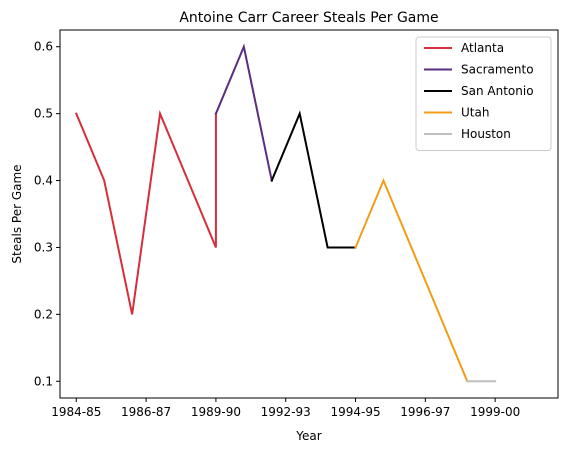 This screenshot has height=453, width=573. What do you see at coordinates (243, 112) in the screenshot?
I see `series-line-sacramento` at bounding box center [243, 112].